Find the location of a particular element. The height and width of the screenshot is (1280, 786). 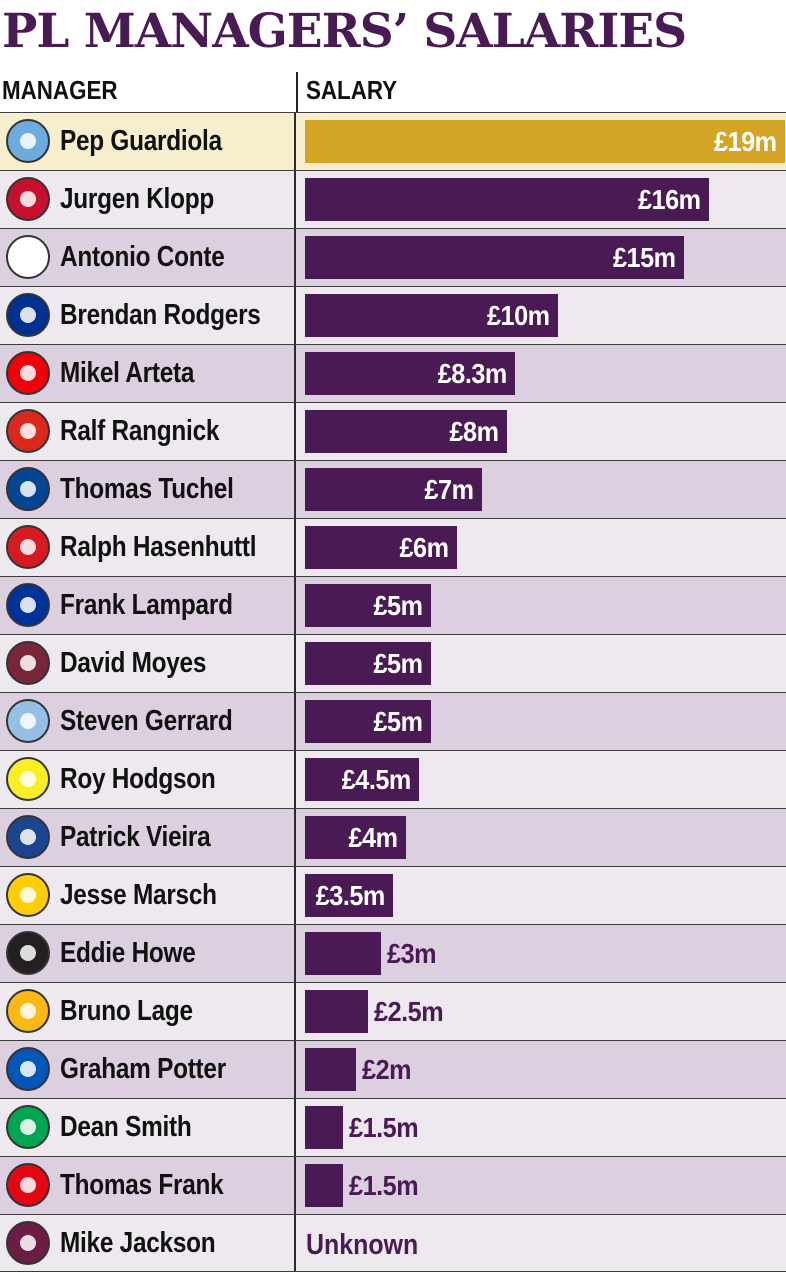

manager-name: Ralf Rangnick is located at coordinates (140, 431).